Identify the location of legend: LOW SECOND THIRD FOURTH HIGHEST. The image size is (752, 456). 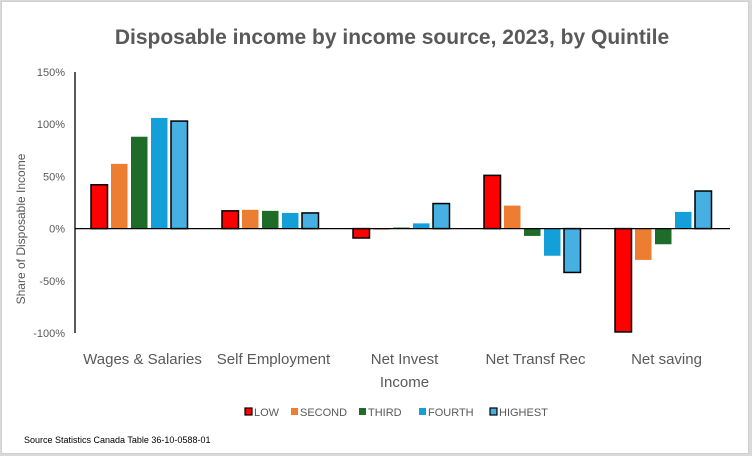
(396, 413).